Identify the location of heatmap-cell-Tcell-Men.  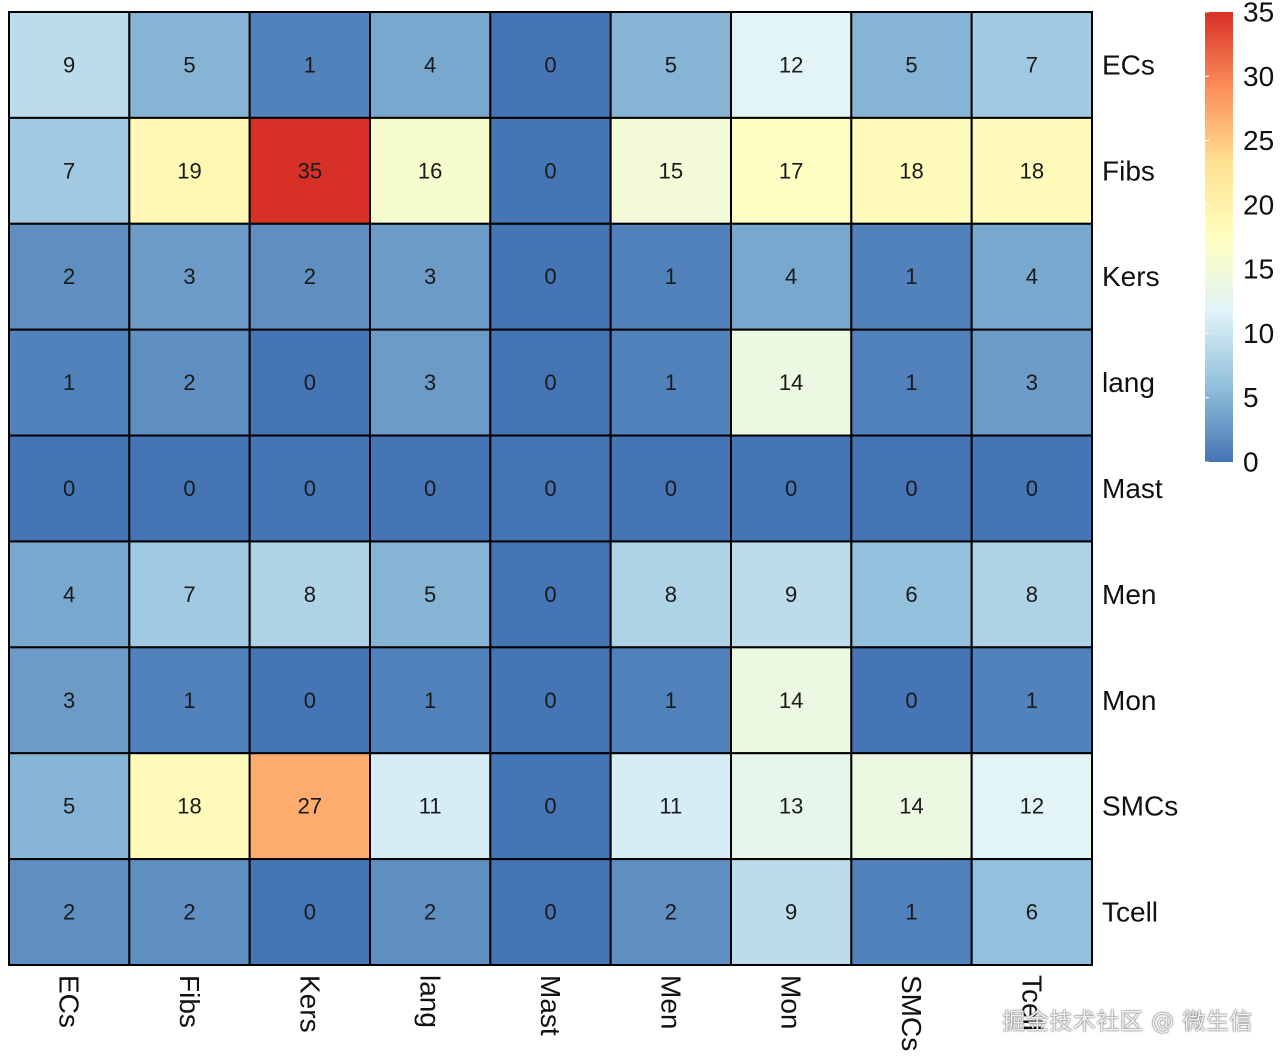
(671, 912).